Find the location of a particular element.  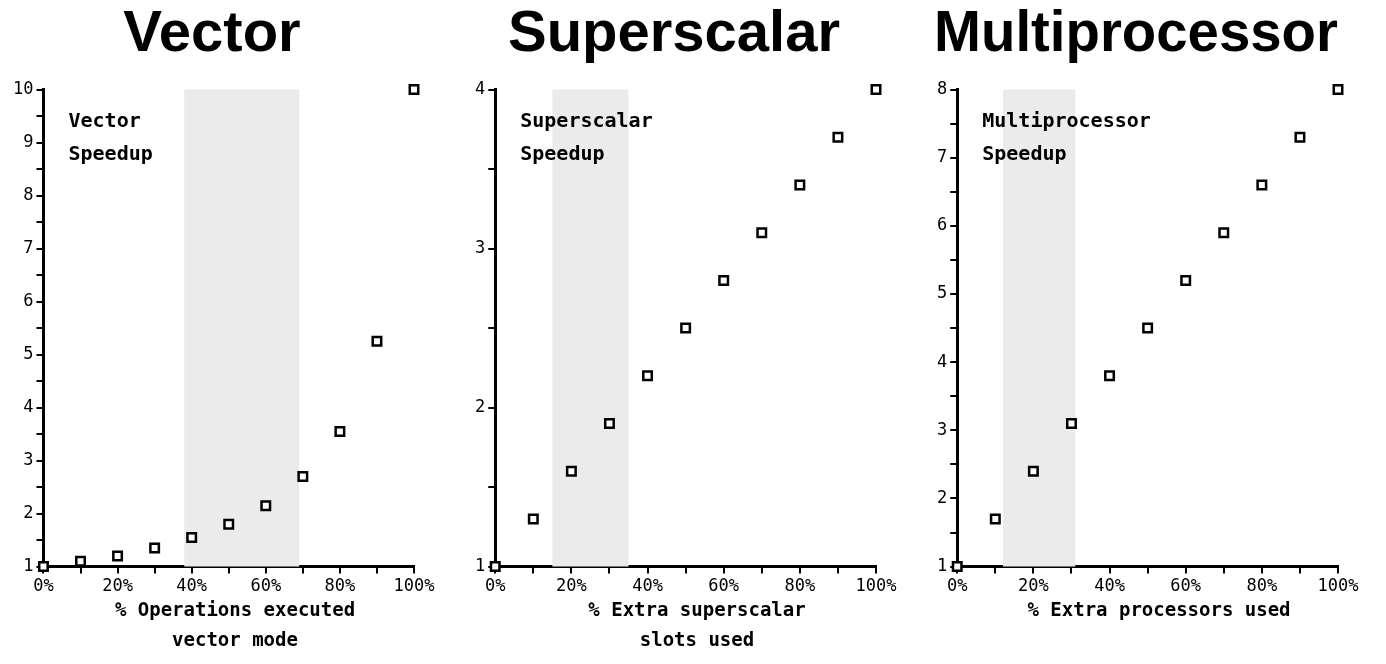

chart-title: Multiprocessor is located at coordinates (1136, 31).